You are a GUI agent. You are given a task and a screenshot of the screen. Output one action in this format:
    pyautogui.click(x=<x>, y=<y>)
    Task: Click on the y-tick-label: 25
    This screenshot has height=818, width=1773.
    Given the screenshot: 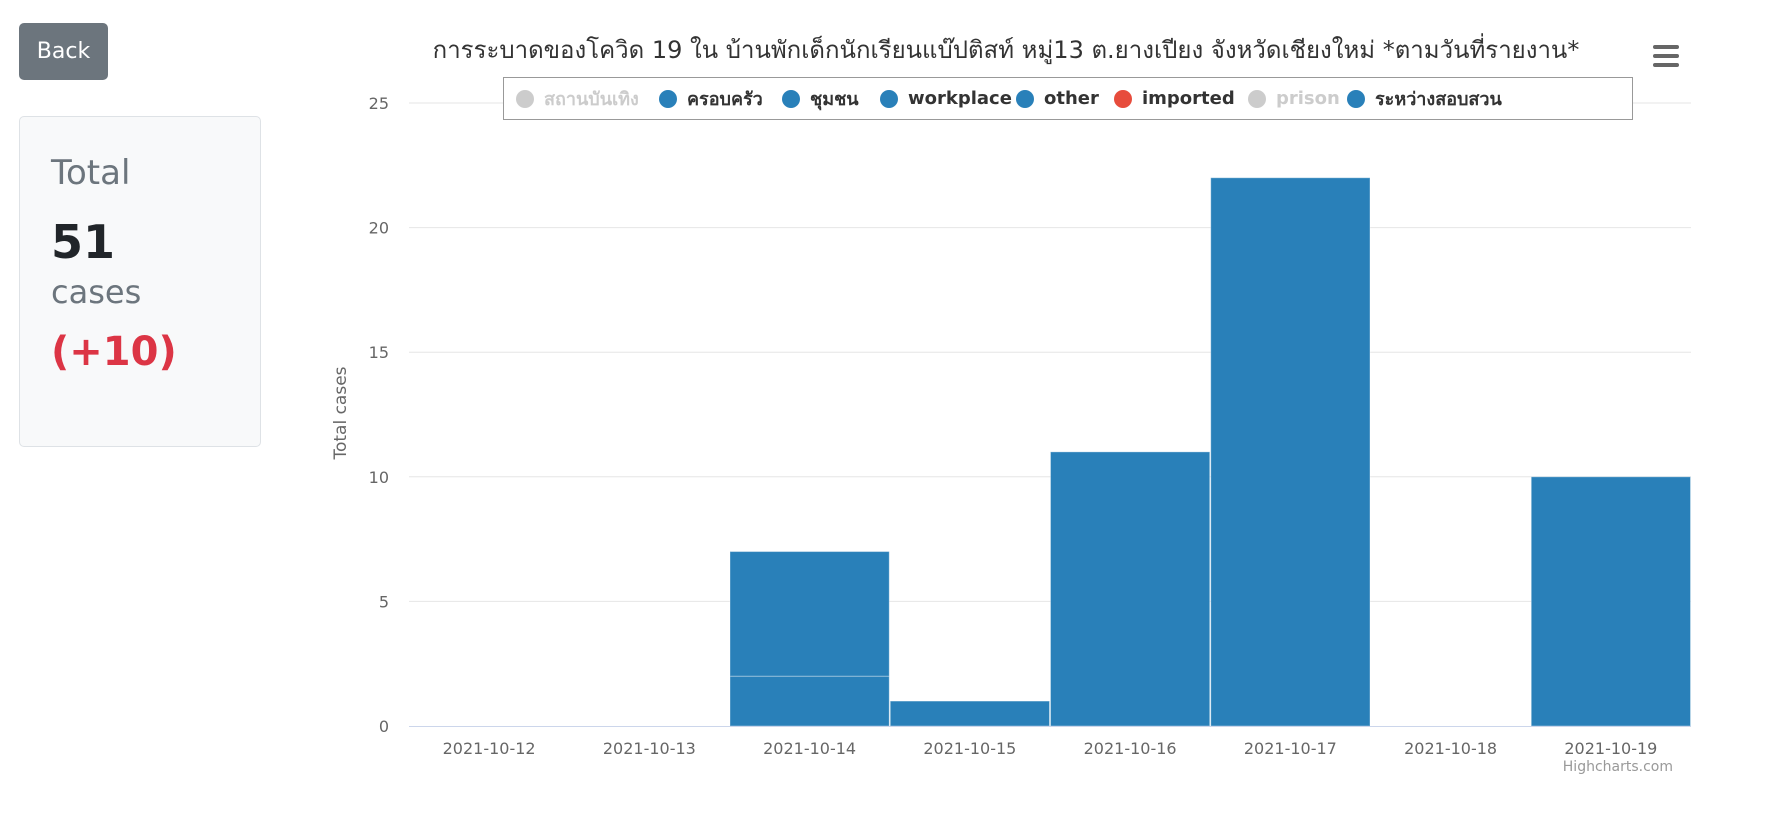 What is the action you would take?
    pyautogui.click(x=379, y=103)
    